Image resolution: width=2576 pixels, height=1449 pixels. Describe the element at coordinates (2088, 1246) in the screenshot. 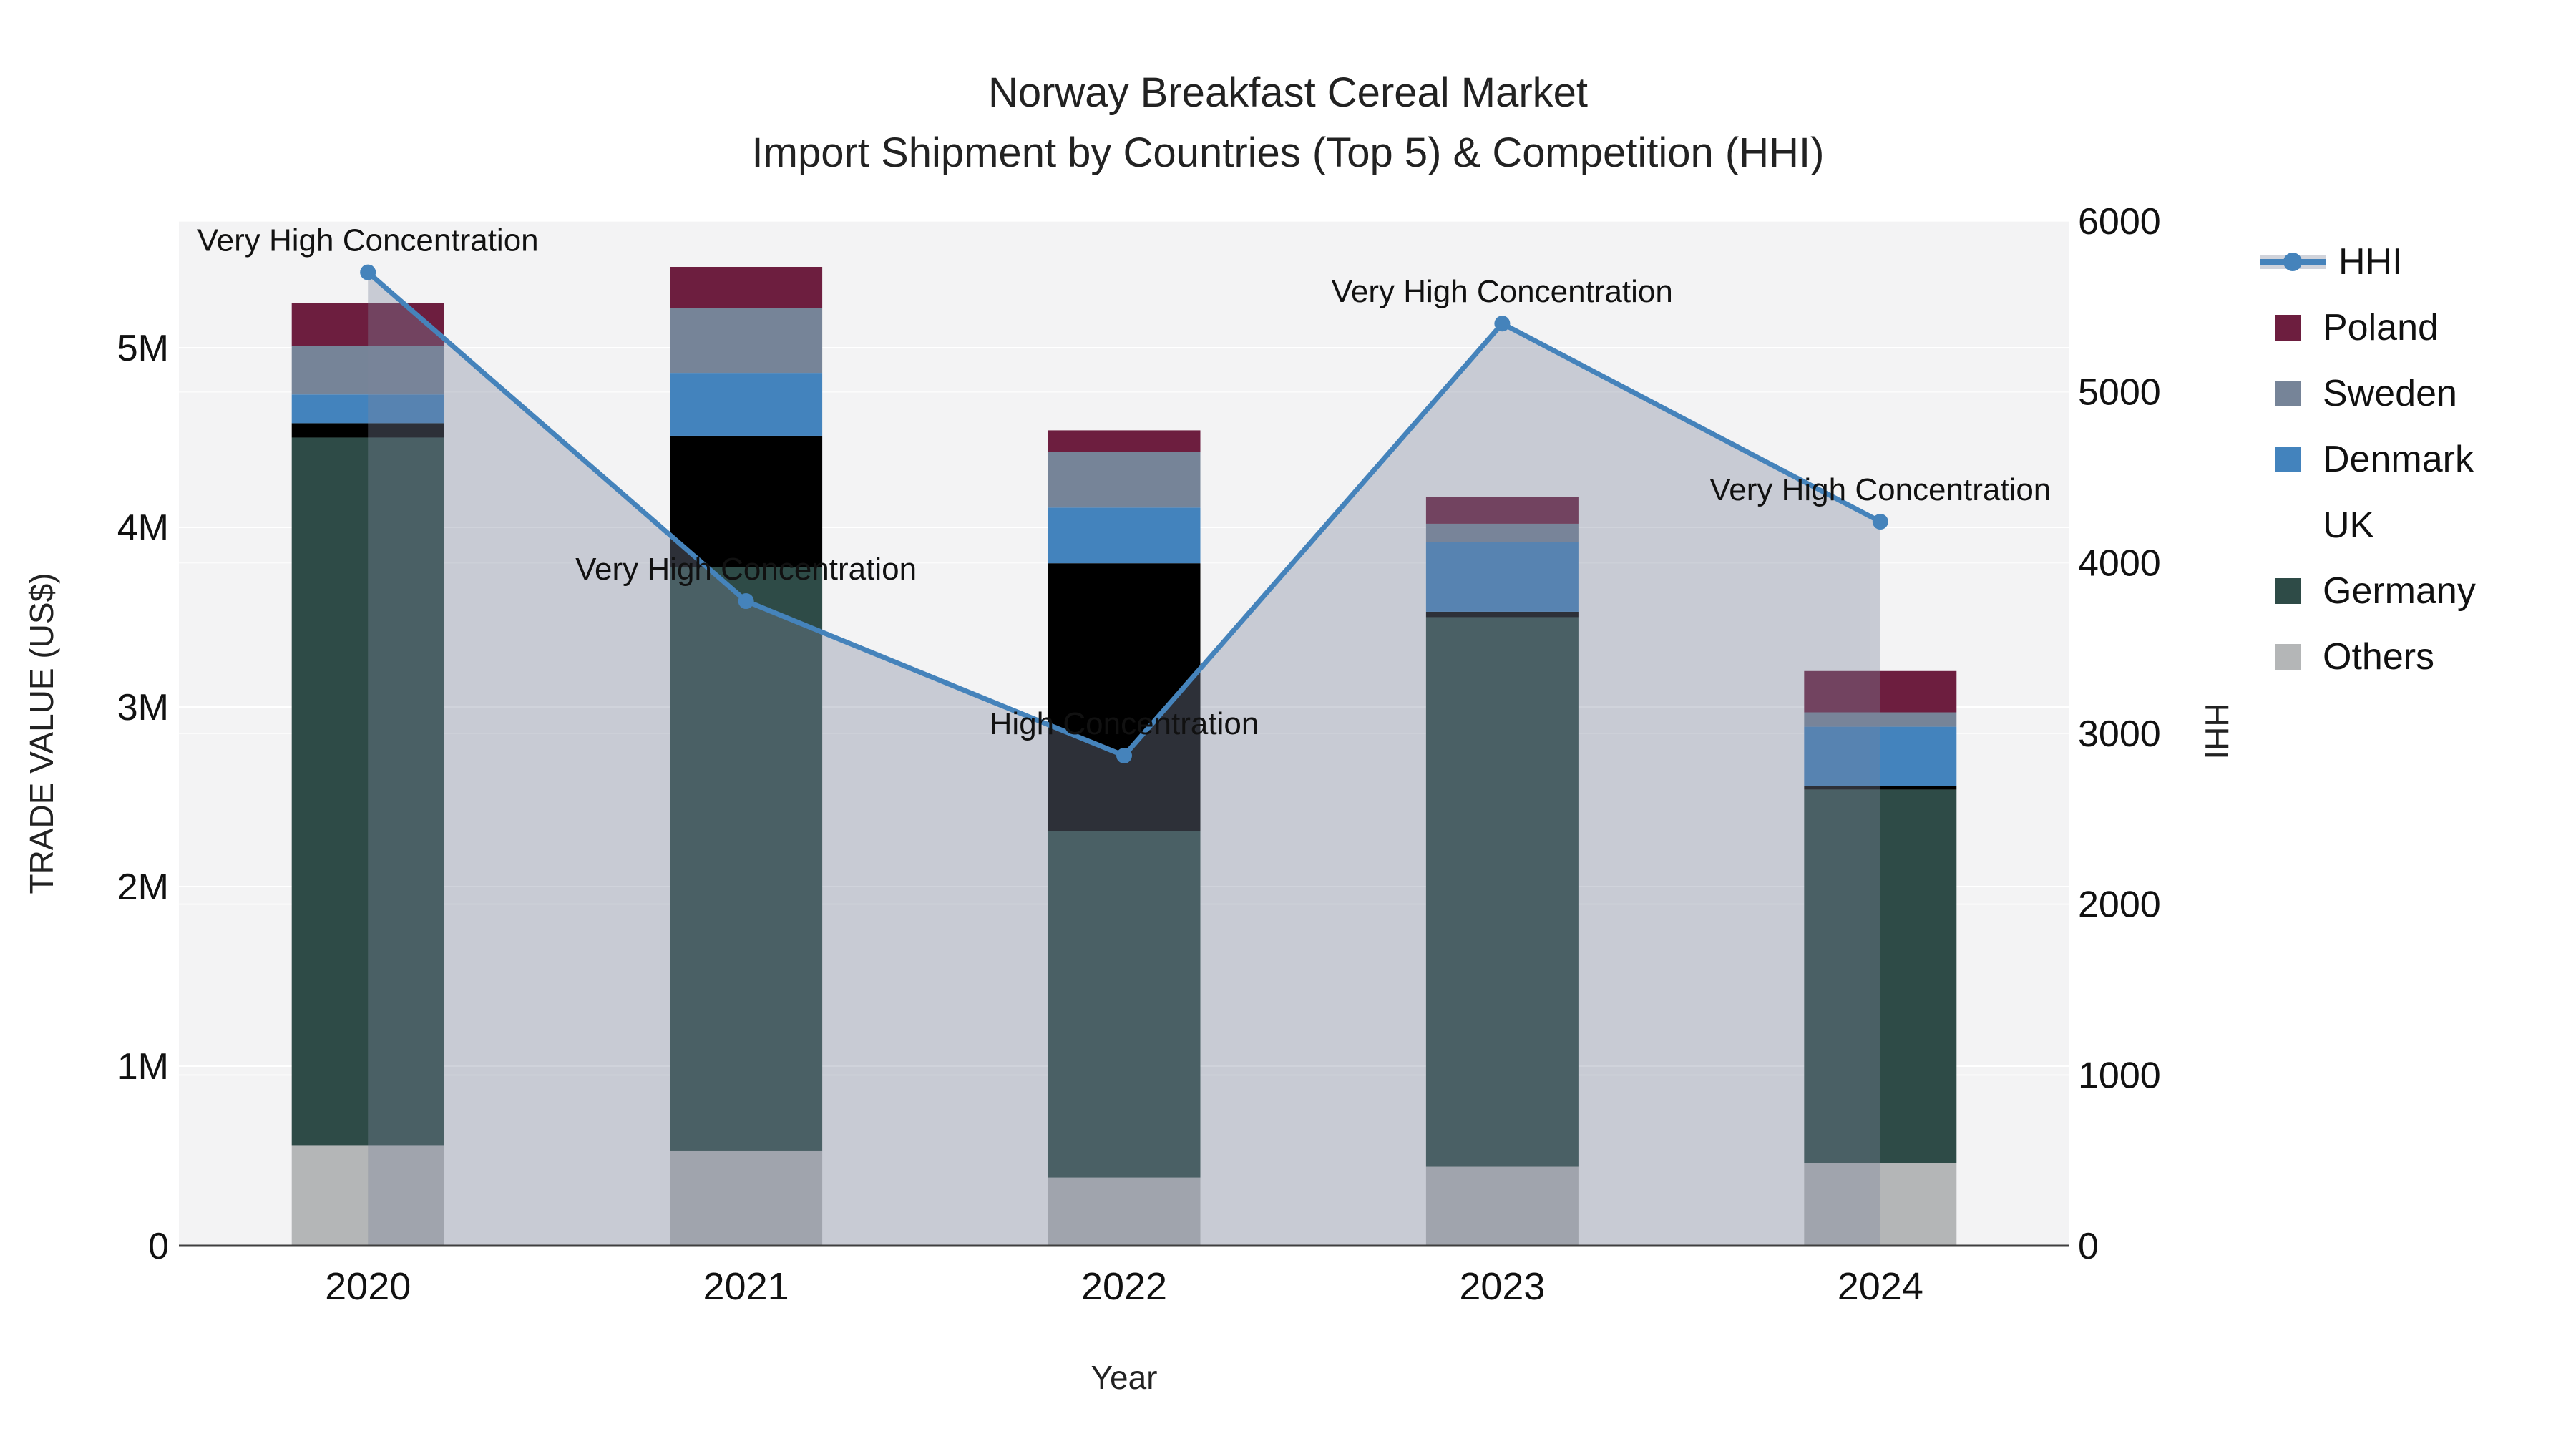

I see `right-axis-tick-label: 0` at that location.